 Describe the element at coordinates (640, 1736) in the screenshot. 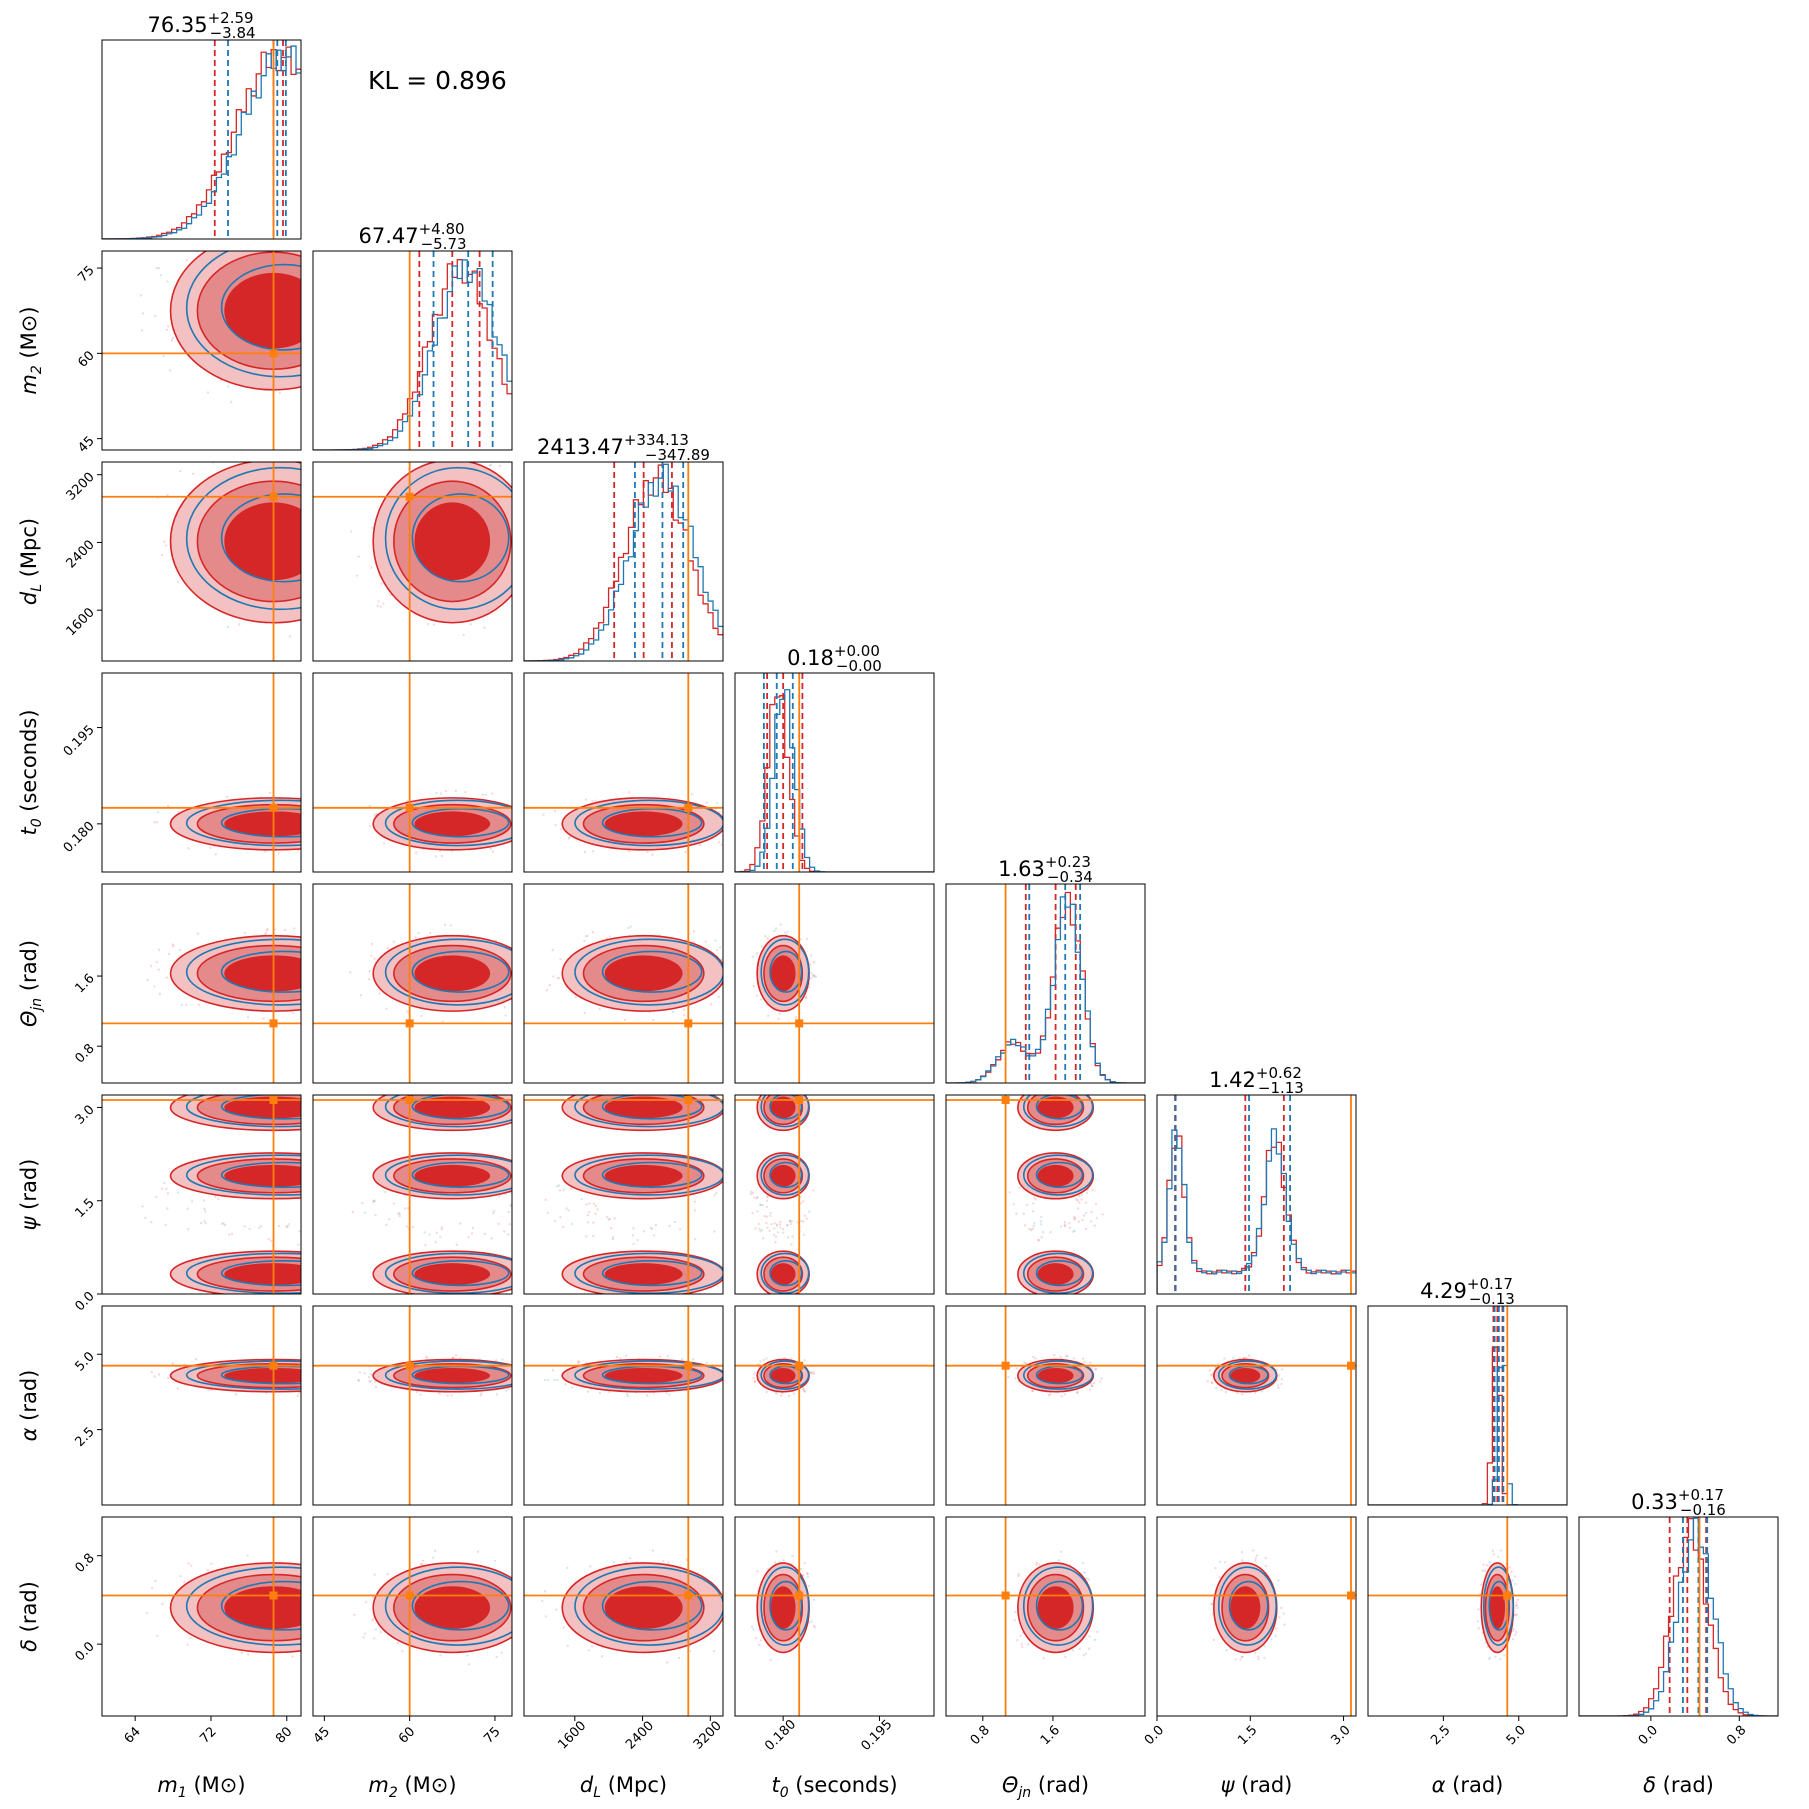

I see `x-tick-label: 2400` at that location.